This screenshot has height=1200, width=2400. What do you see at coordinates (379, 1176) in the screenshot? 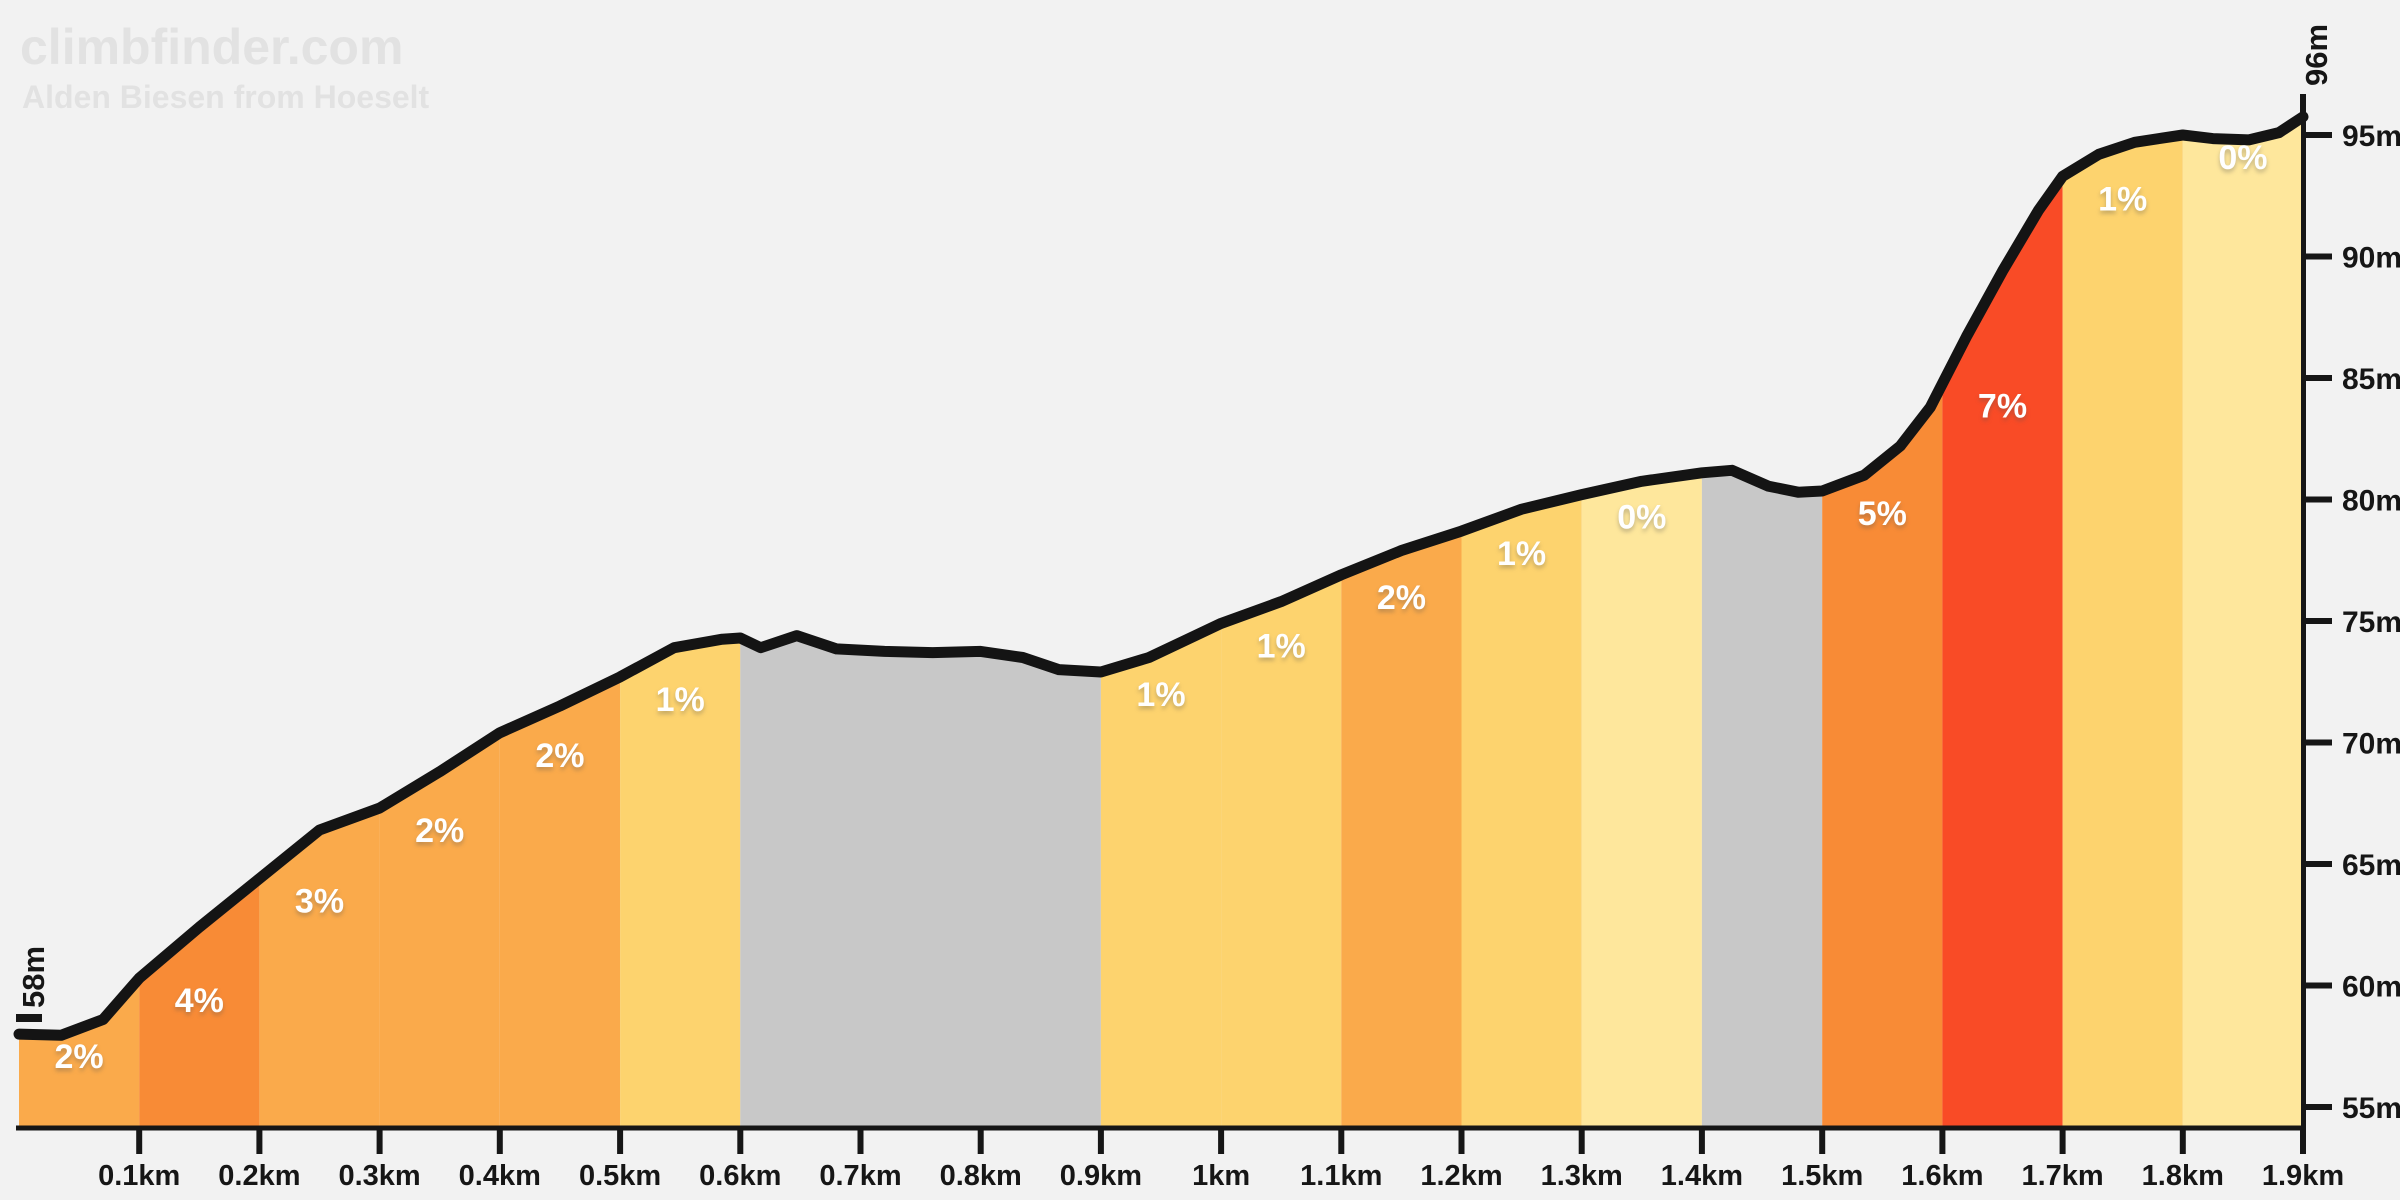
I see `x-tick-label: 0.3km` at bounding box center [379, 1176].